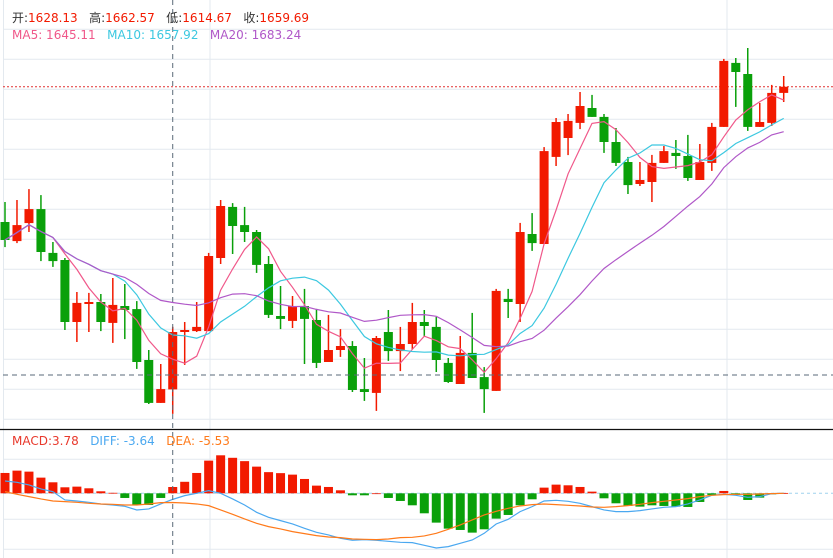 The height and width of the screenshot is (558, 833). I want to click on ma20-legend: MA20: 1683.24, so click(255, 35).